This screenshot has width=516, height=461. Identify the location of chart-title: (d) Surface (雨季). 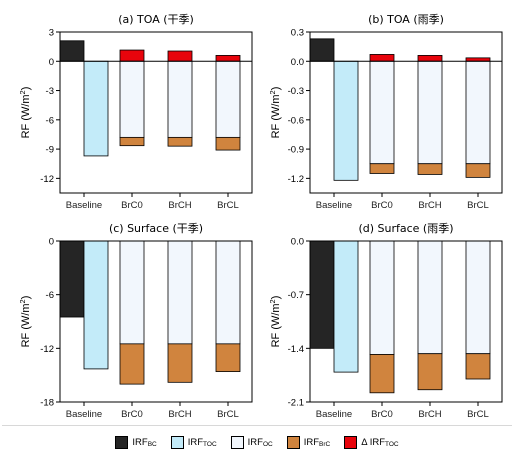
(405, 228).